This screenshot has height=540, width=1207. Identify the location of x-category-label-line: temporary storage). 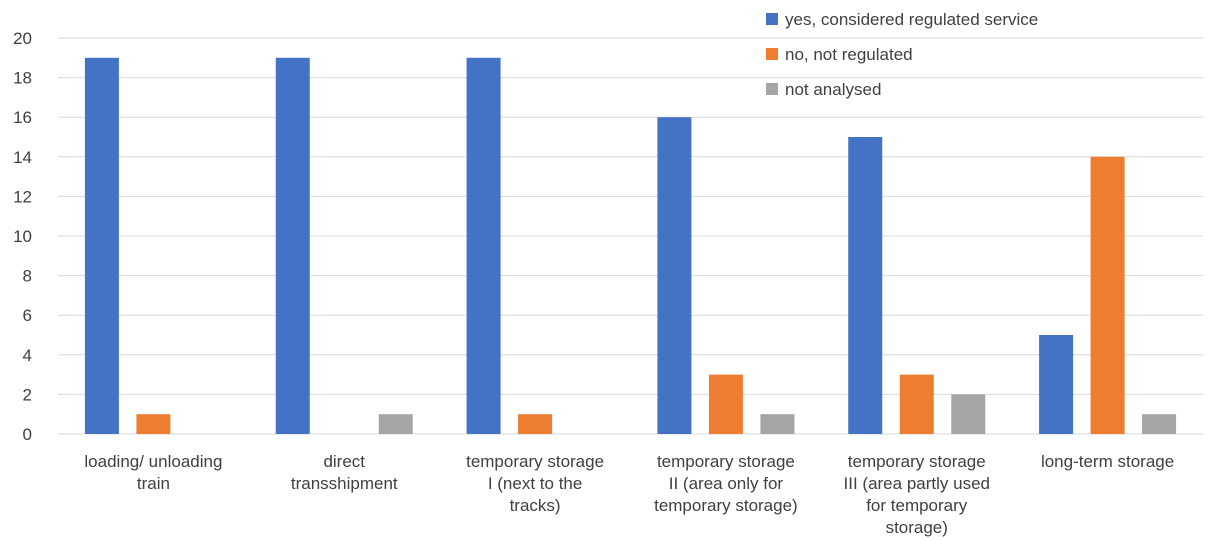
(726, 505).